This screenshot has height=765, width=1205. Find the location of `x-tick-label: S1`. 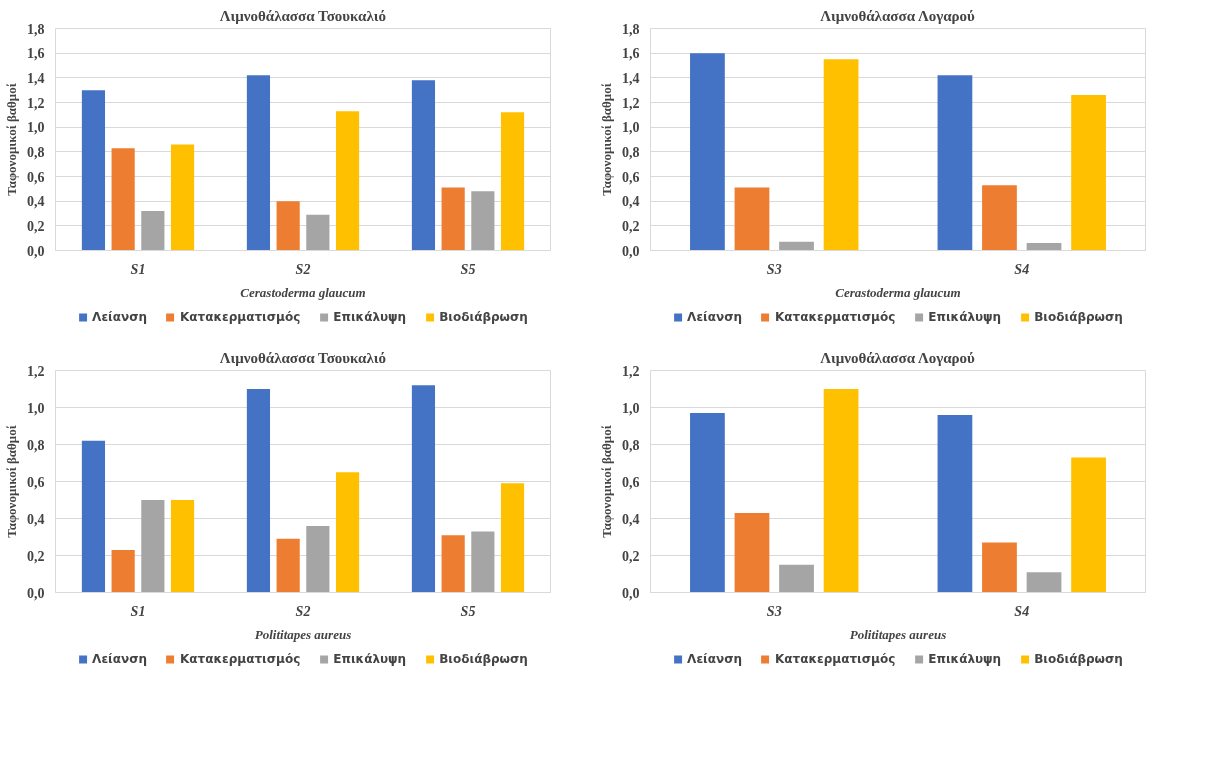

x-tick-label: S1 is located at coordinates (138, 269).